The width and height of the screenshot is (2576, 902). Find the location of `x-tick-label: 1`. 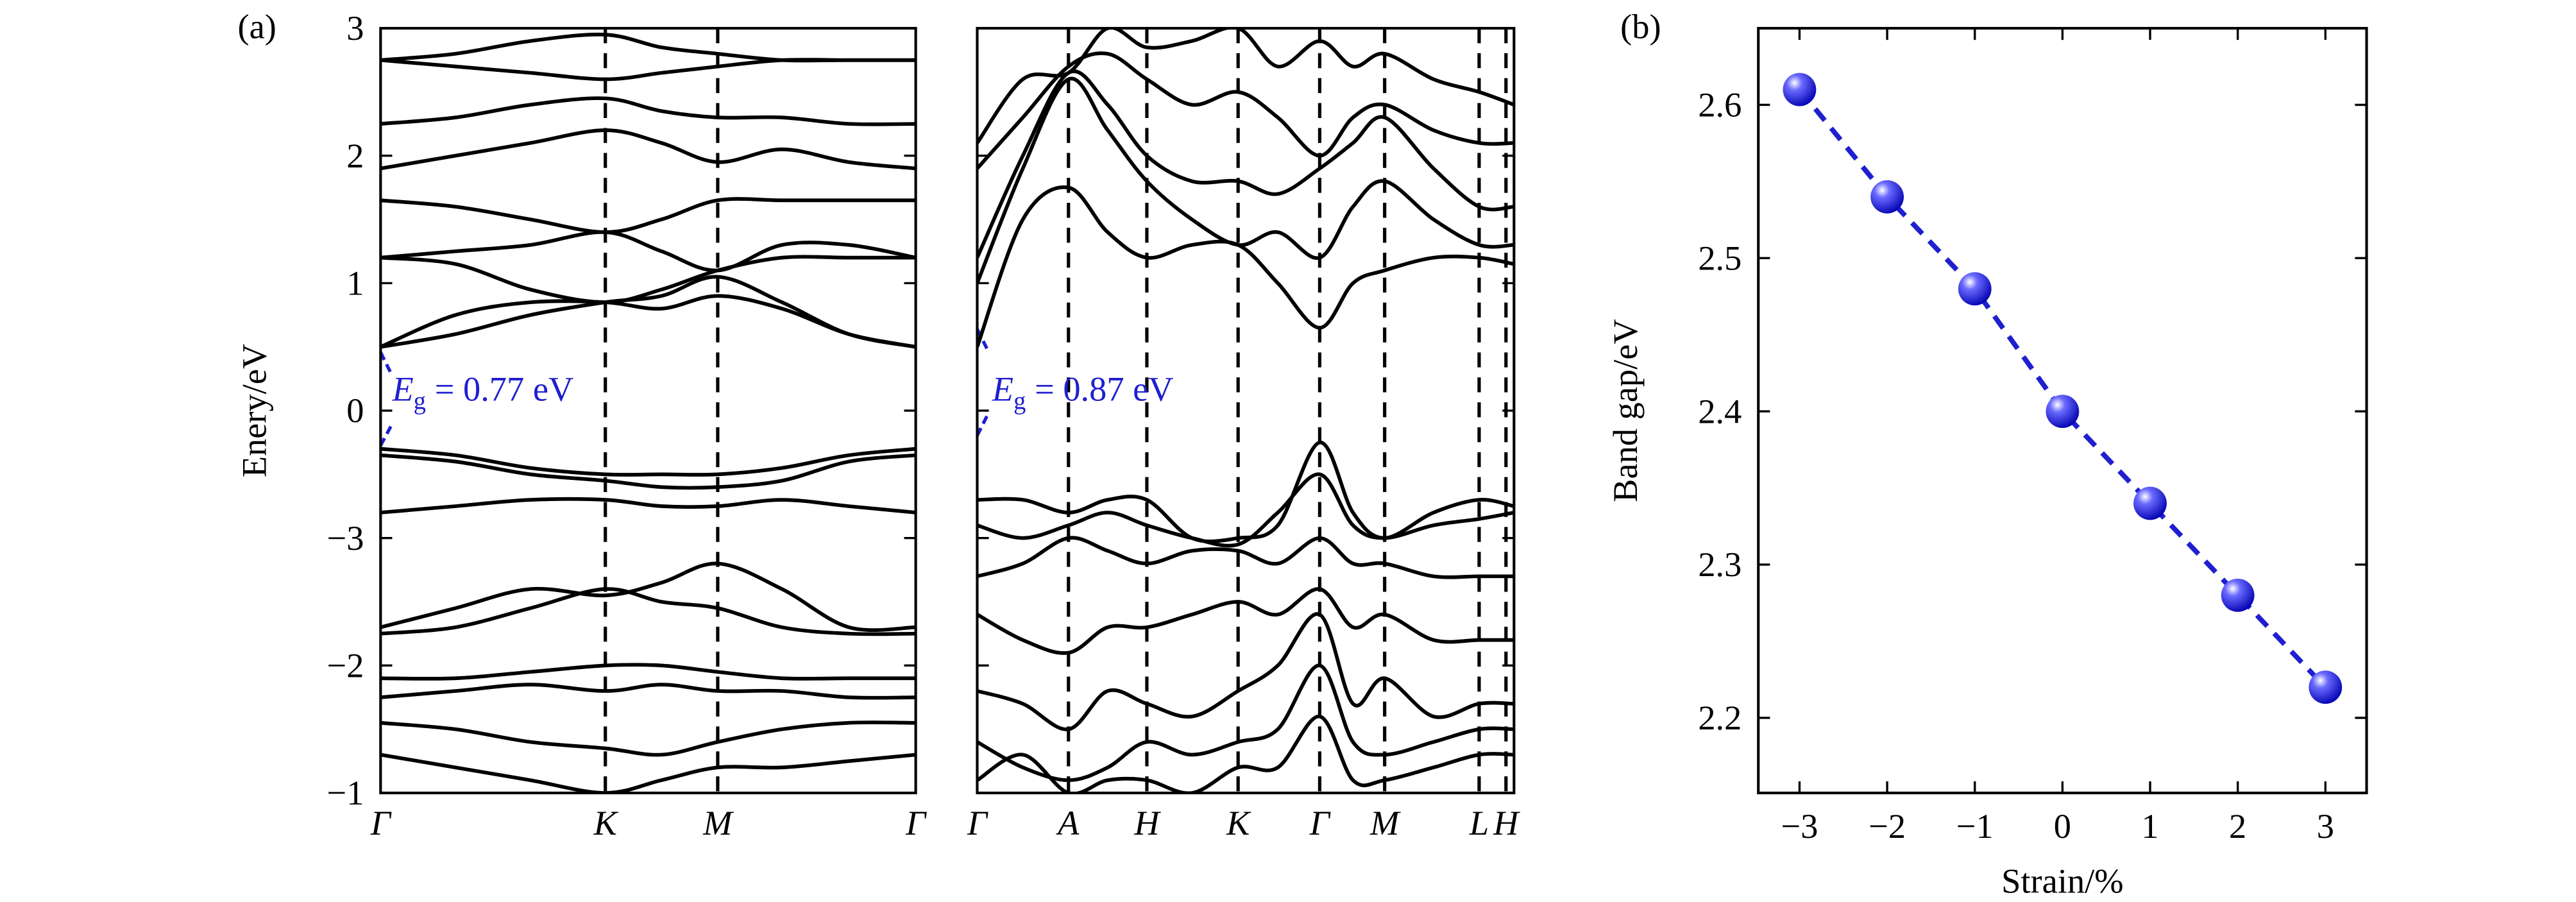

x-tick-label: 1 is located at coordinates (2149, 826).